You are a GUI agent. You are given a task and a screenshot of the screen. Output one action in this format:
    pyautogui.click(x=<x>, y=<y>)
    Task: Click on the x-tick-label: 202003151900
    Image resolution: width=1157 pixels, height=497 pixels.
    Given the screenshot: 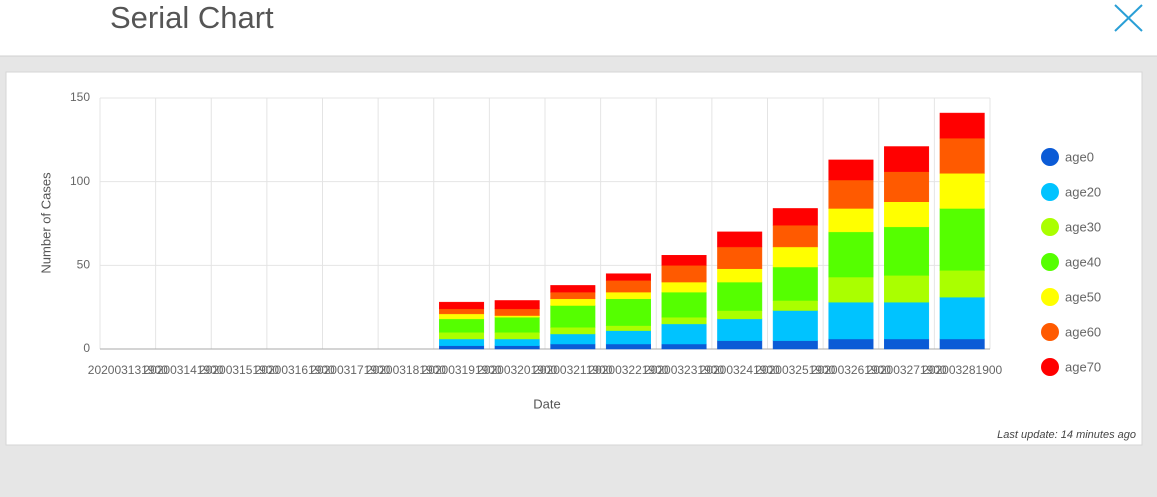 What is the action you would take?
    pyautogui.click(x=239, y=370)
    